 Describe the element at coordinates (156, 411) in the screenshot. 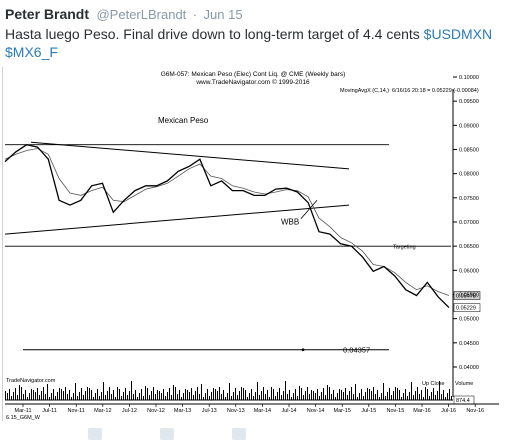

I see `date-tick-label: Nov-12` at that location.